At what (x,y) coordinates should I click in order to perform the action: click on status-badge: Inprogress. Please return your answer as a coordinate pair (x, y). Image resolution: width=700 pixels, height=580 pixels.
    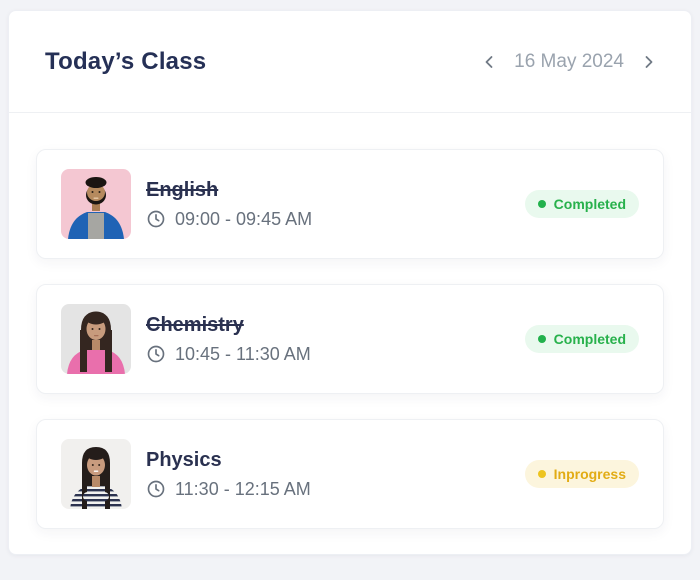
    Looking at the image, I should click on (581, 474).